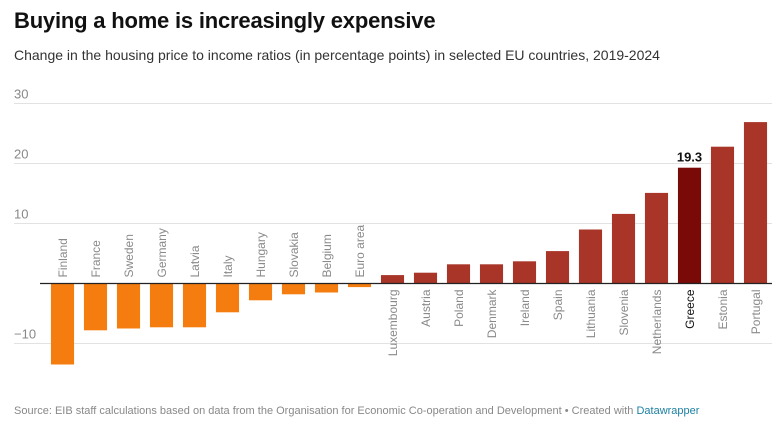 The height and width of the screenshot is (426, 778). Describe the element at coordinates (62, 324) in the screenshot. I see `bar-finland` at that location.